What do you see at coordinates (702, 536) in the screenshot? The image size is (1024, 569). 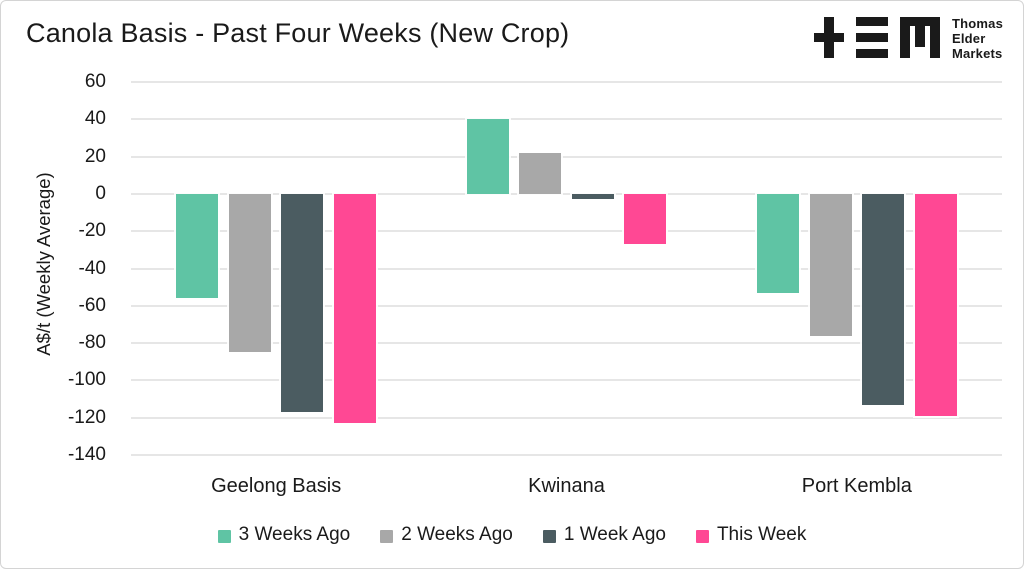 I see `legend-swatch-this-week` at bounding box center [702, 536].